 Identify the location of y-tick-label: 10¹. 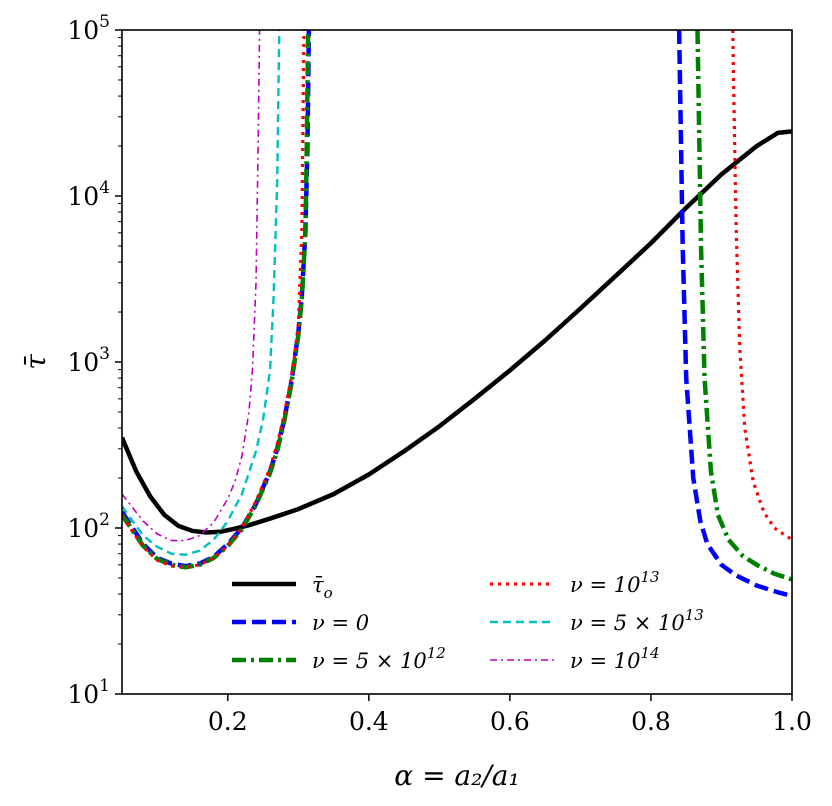
(88, 692).